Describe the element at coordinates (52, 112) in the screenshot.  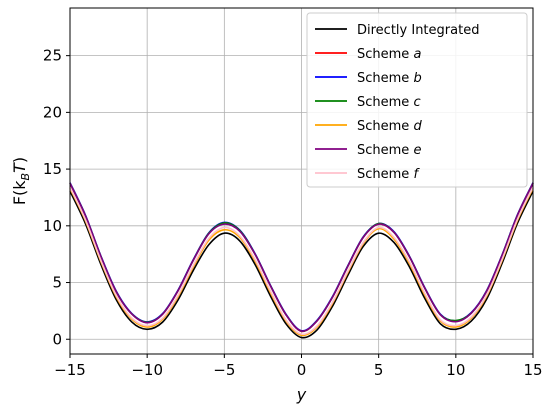
I see `y-tick-label: 20` at that location.